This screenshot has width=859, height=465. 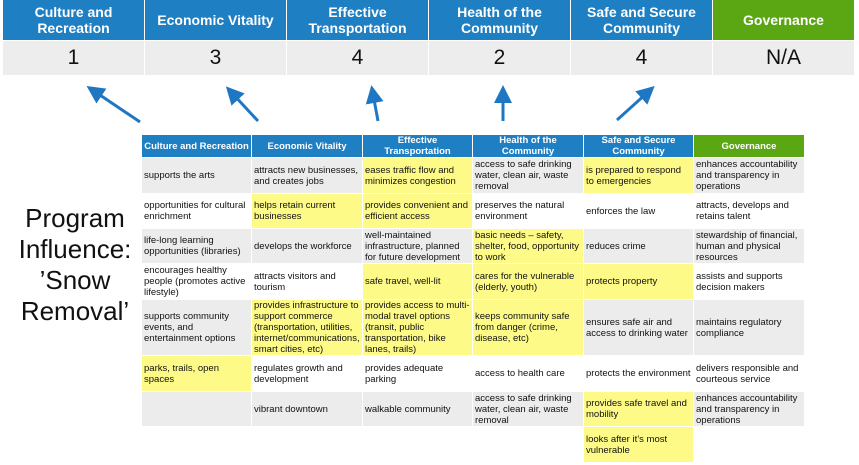 What do you see at coordinates (74, 57) in the screenshot?
I see `summary-score: 1` at bounding box center [74, 57].